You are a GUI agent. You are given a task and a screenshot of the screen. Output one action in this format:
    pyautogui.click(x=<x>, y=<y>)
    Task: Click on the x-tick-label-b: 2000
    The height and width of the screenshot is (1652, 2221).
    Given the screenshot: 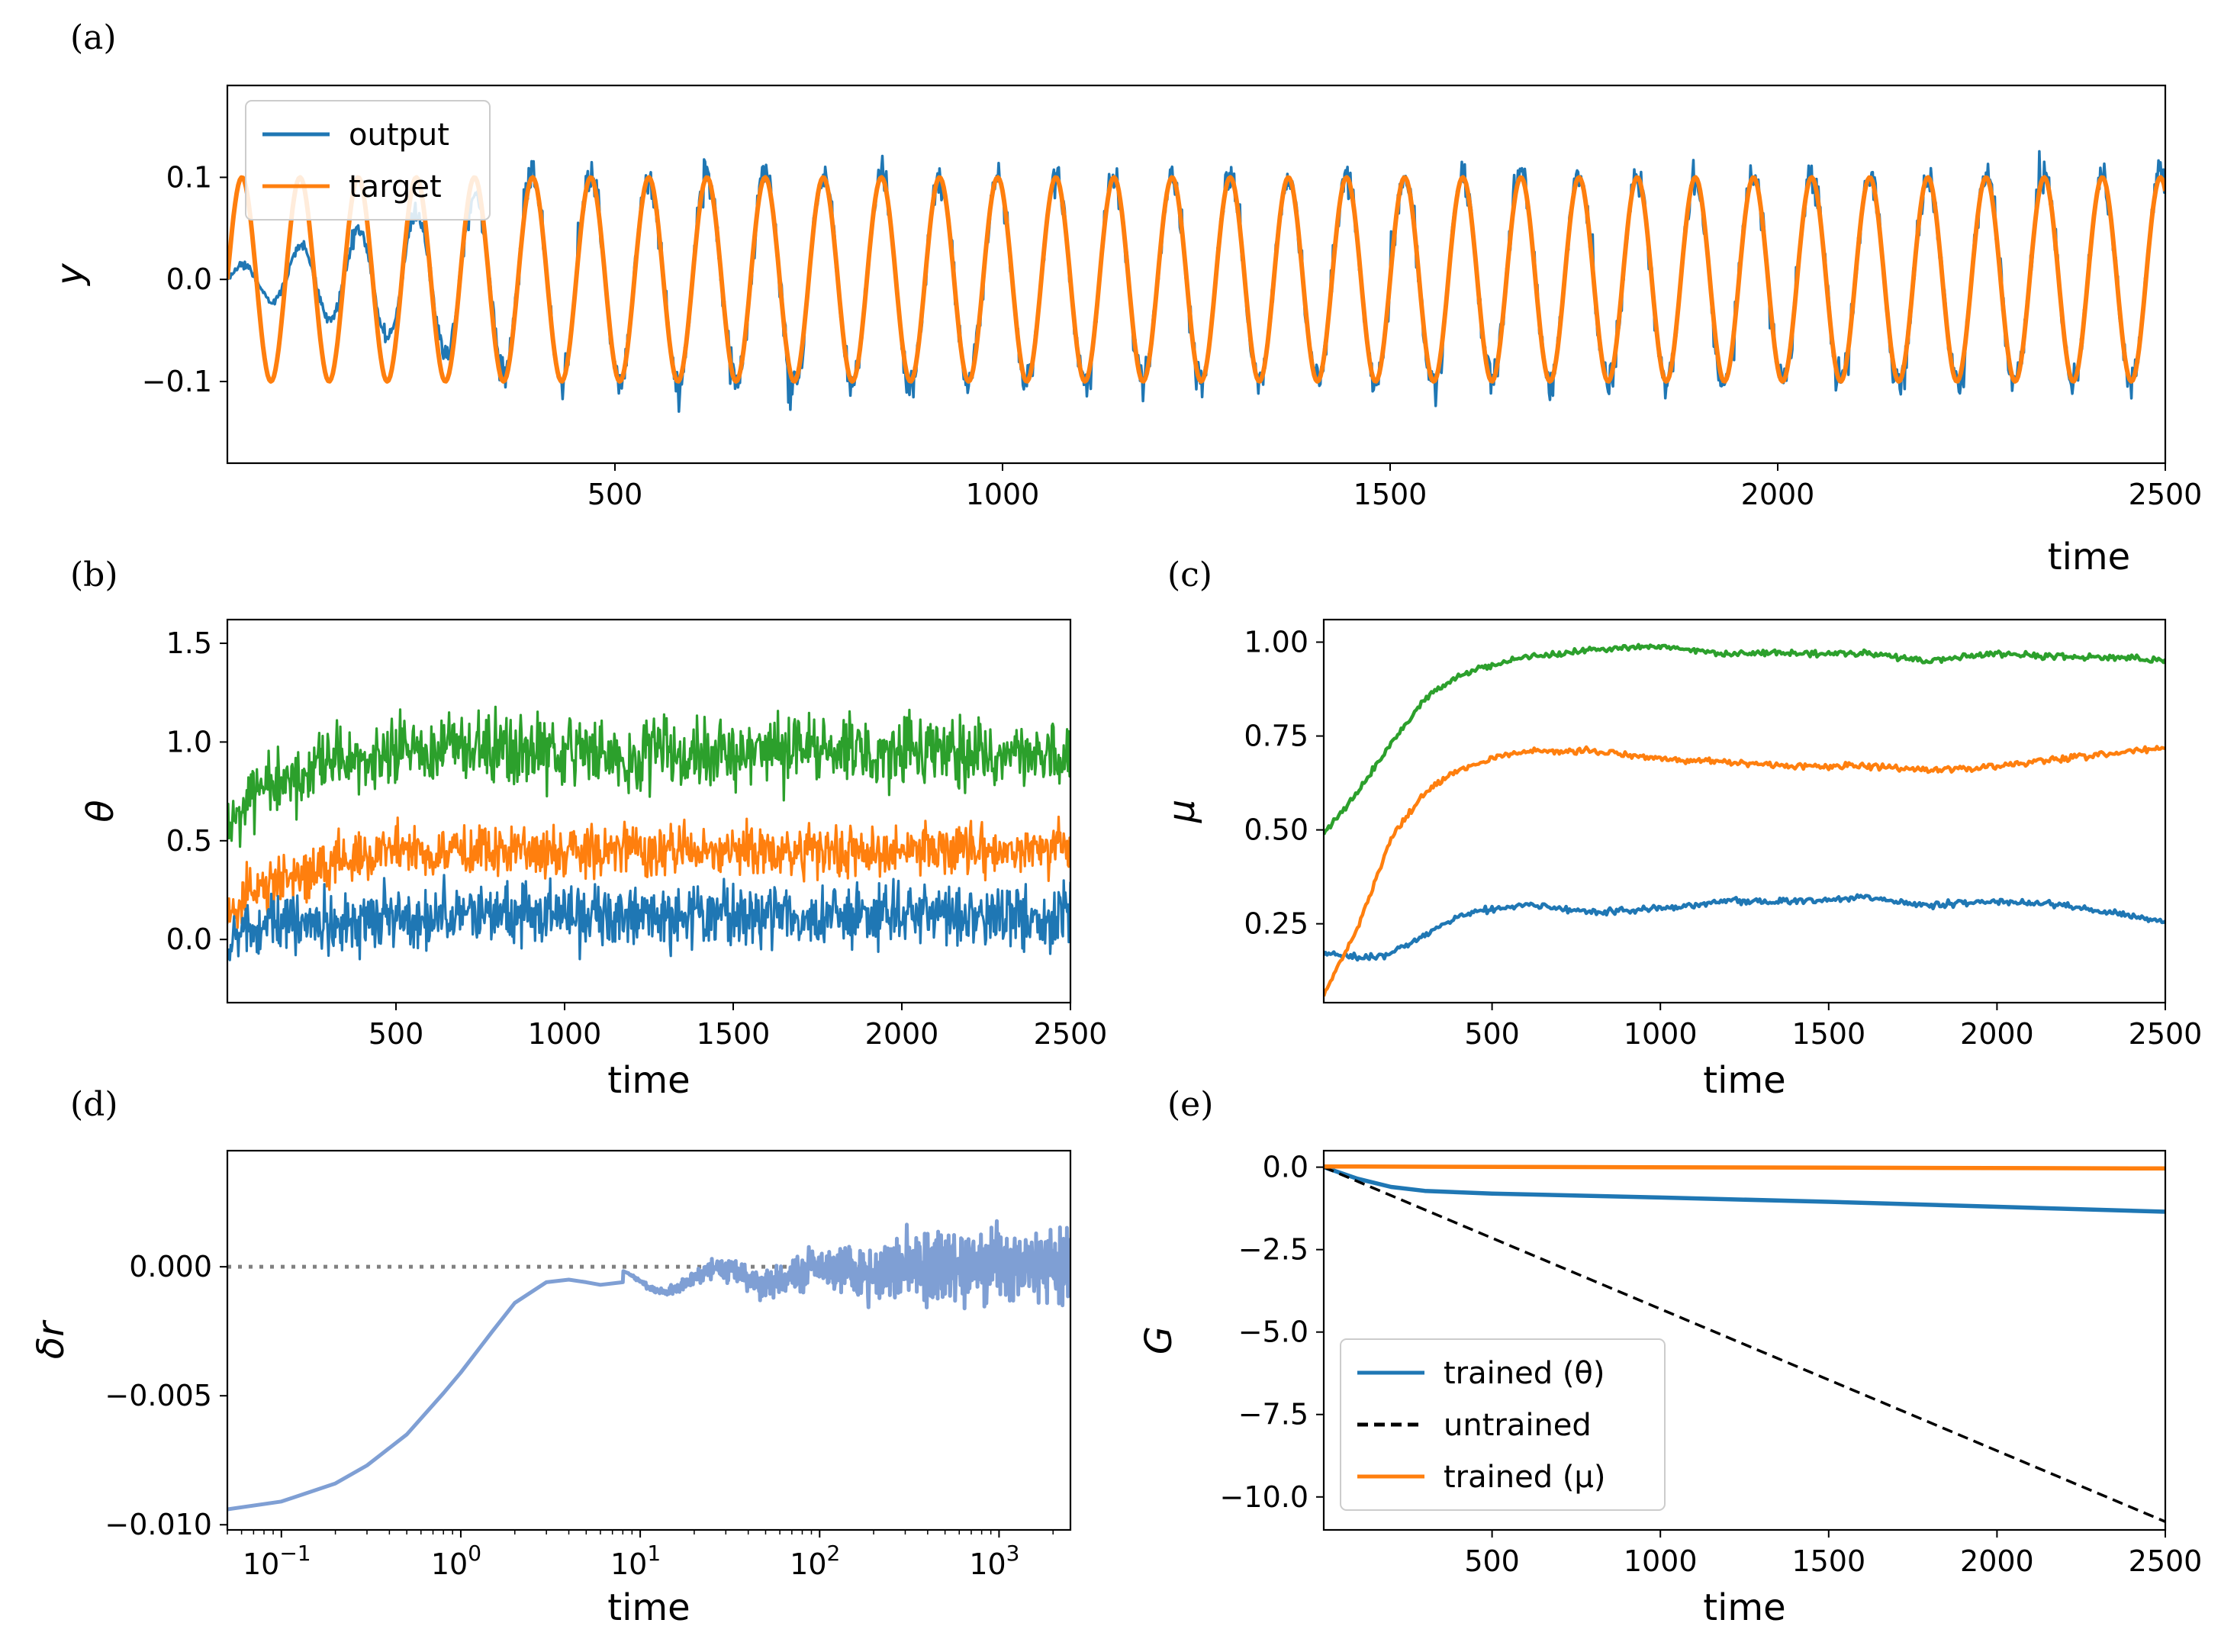 What is the action you would take?
    pyautogui.click(x=902, y=1034)
    